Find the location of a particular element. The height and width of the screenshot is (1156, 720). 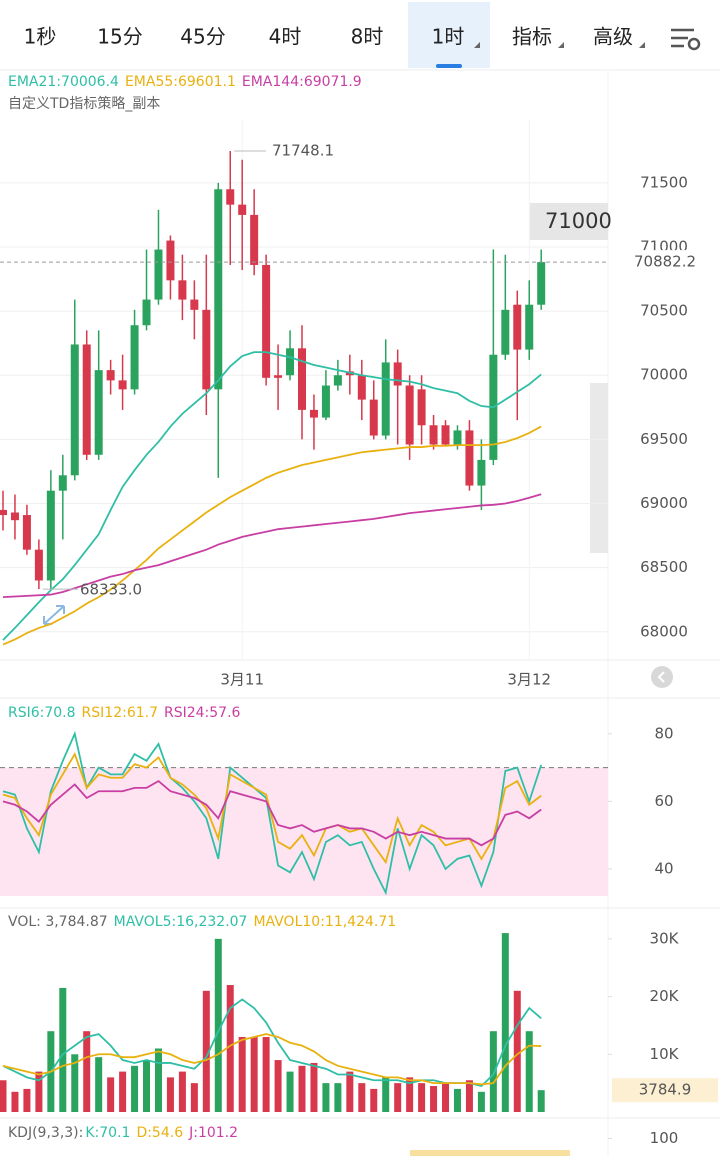

y-tick-label: 30K is located at coordinates (665, 938).